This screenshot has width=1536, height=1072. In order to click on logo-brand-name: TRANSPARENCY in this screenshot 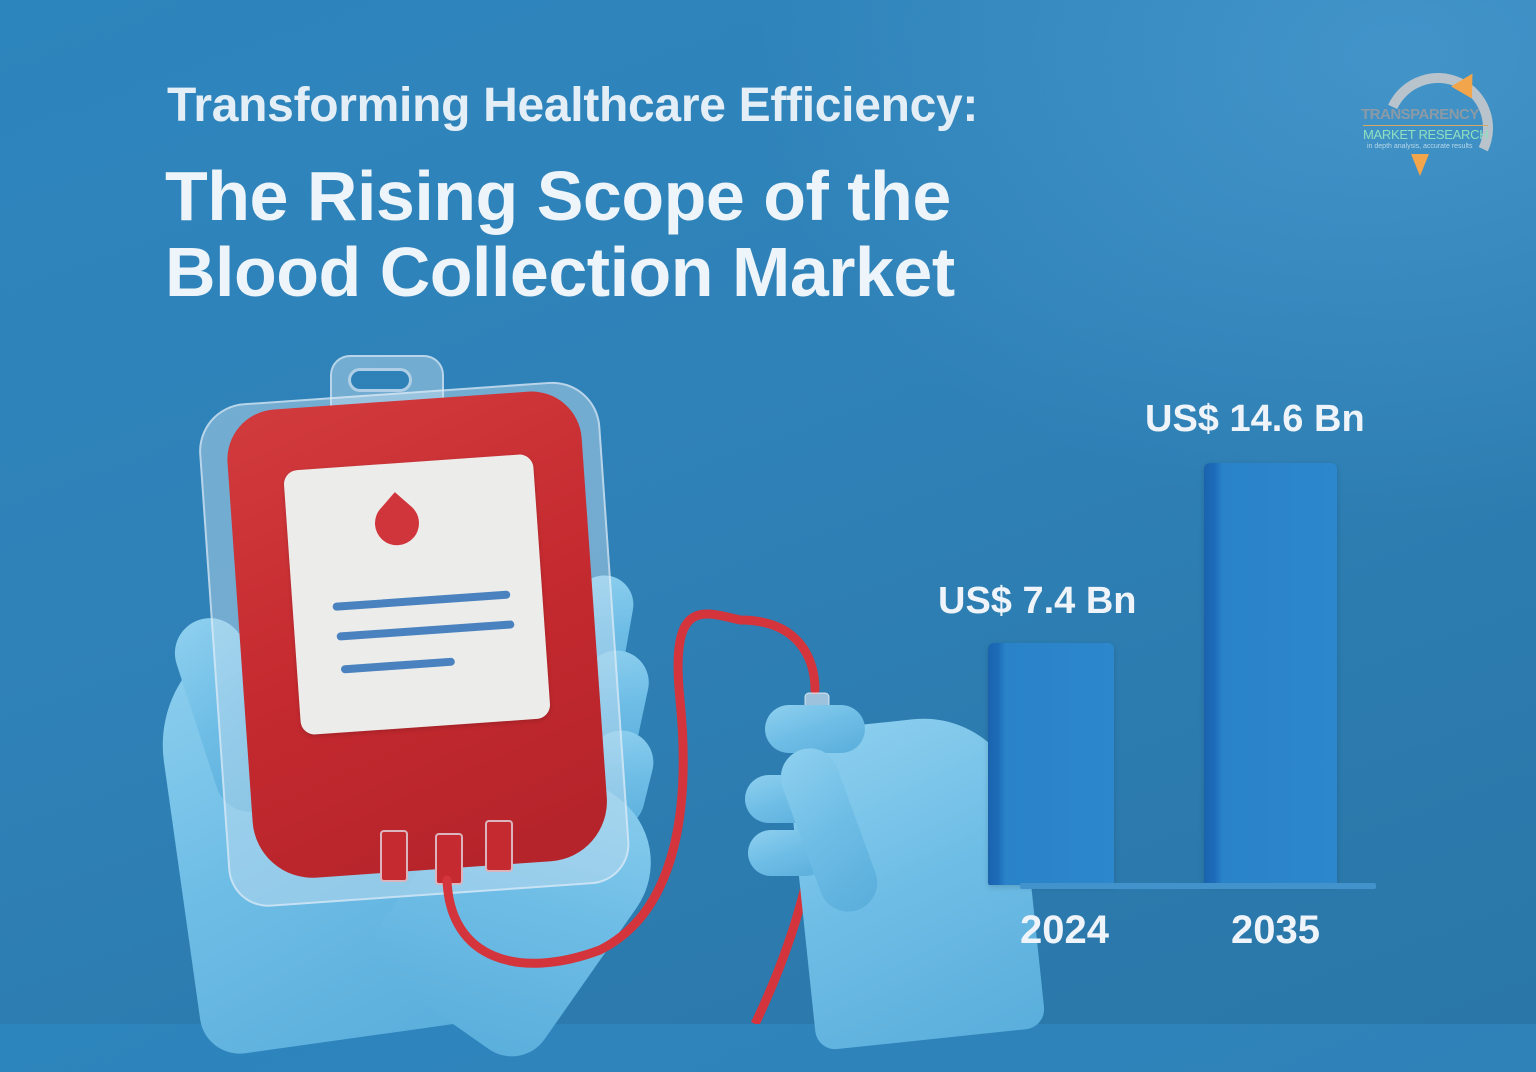, I will do `click(1420, 114)`.